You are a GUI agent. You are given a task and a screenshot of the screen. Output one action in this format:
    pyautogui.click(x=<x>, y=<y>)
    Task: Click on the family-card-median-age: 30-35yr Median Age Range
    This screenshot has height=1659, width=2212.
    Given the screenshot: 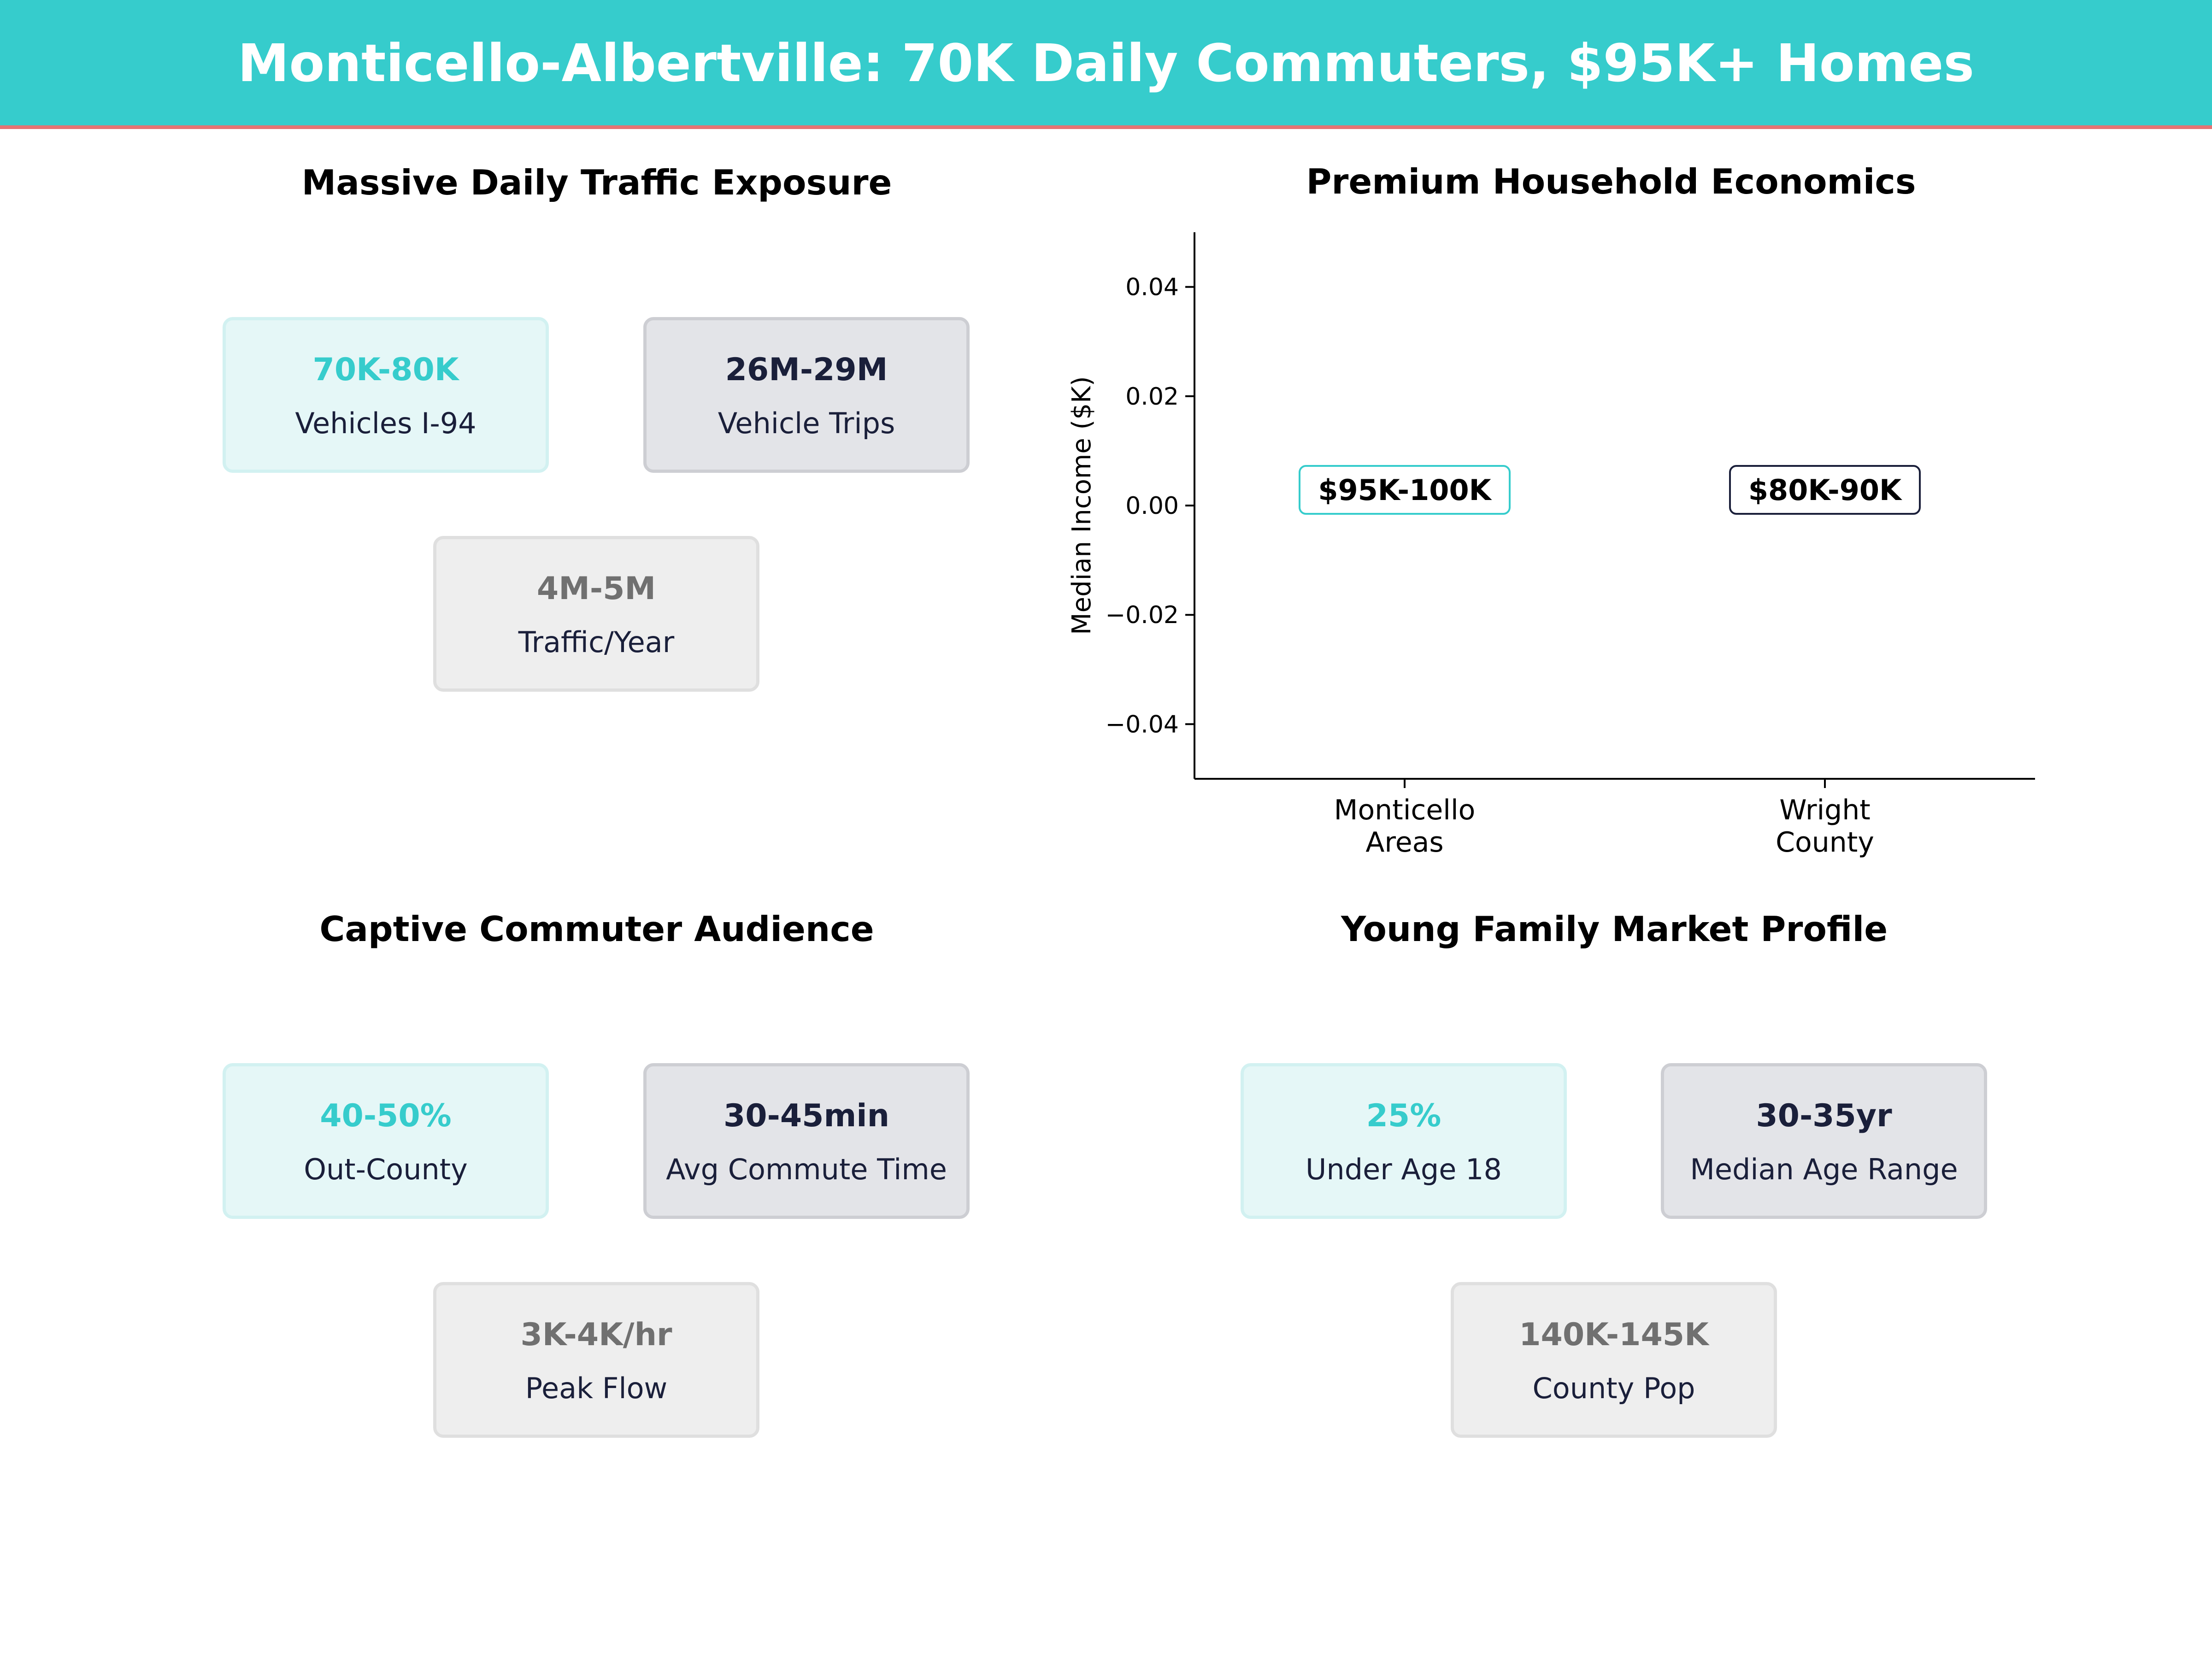 What is the action you would take?
    pyautogui.click(x=1824, y=1141)
    